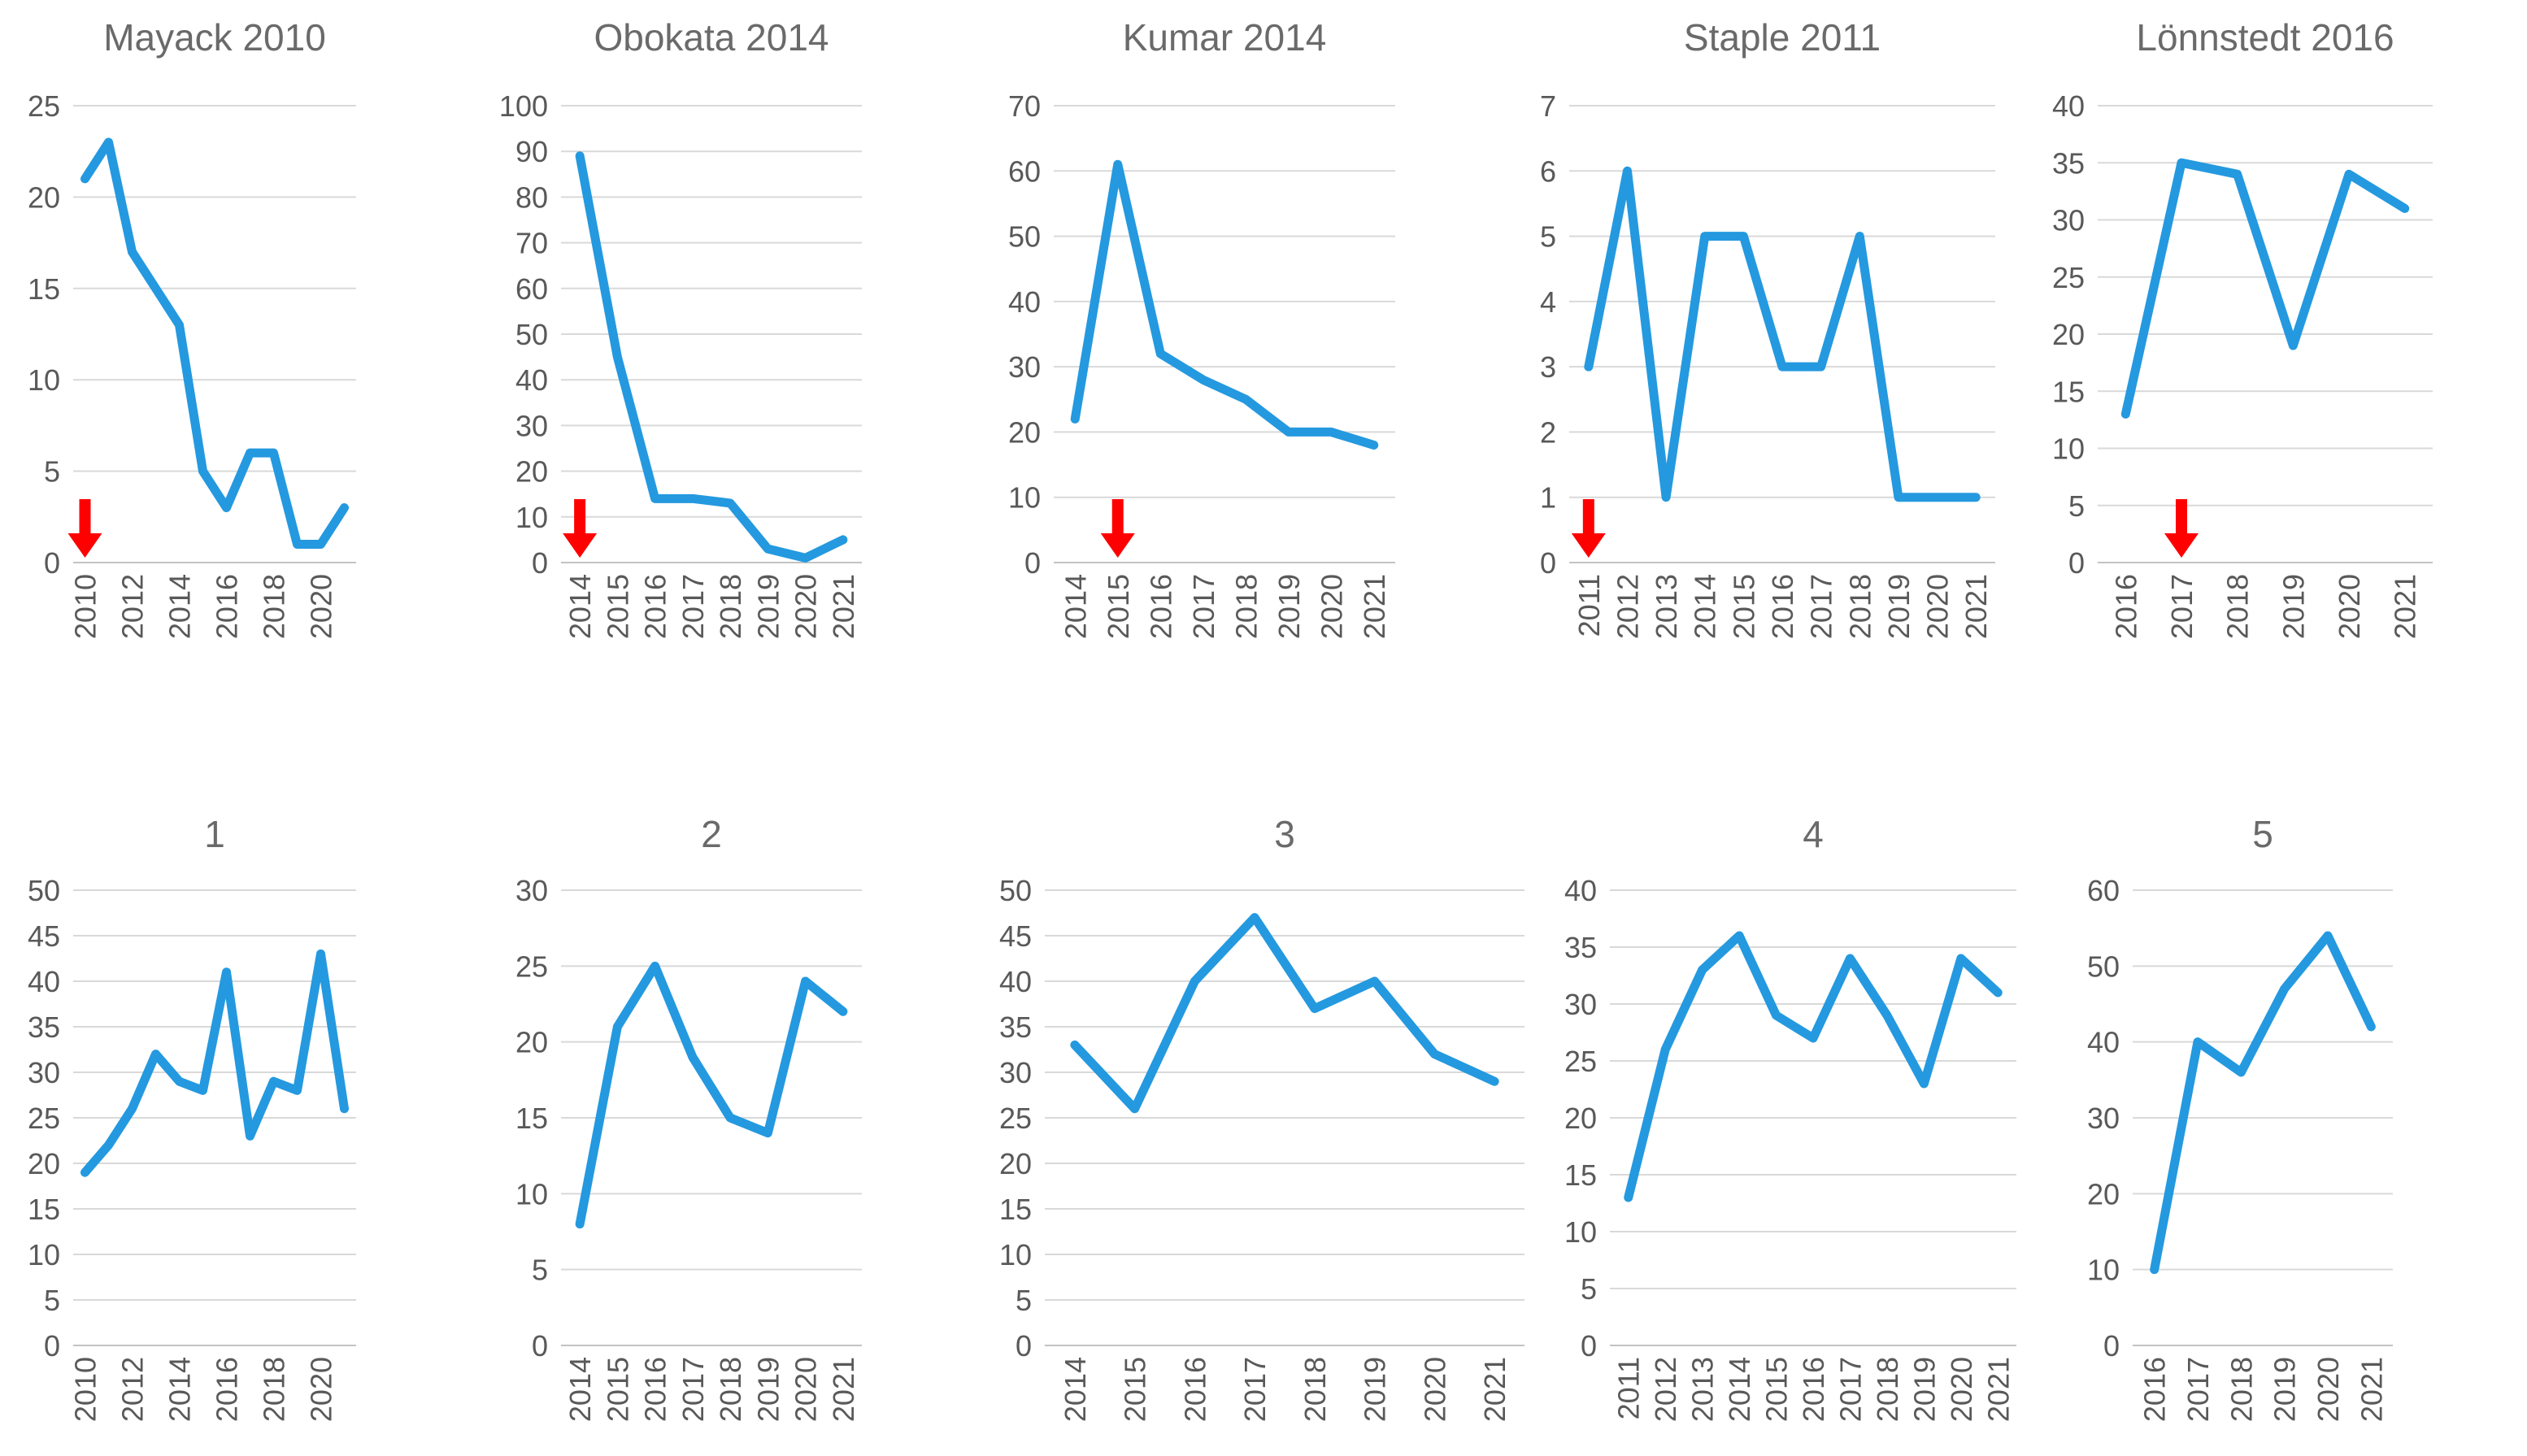  I want to click on x-tick-label: 2010, so click(85, 1390).